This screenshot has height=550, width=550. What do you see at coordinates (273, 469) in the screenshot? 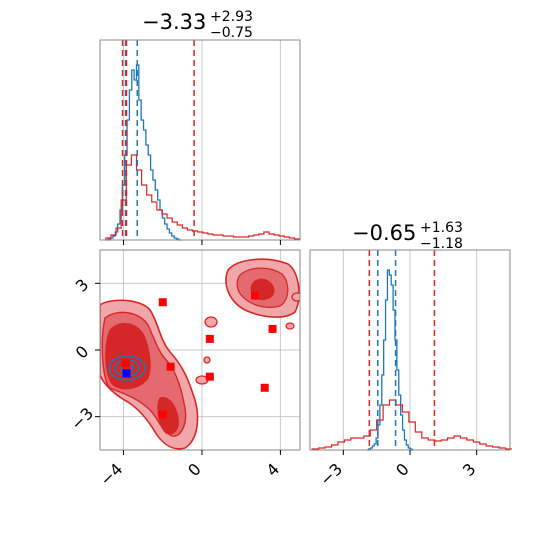
I see `bottom-left-x-tick-label: 4` at bounding box center [273, 469].